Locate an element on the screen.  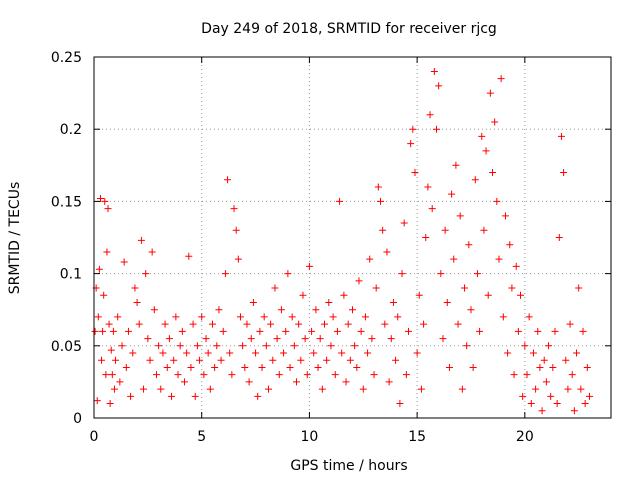
y-tick-label: 0.05 is located at coordinates (66, 347).